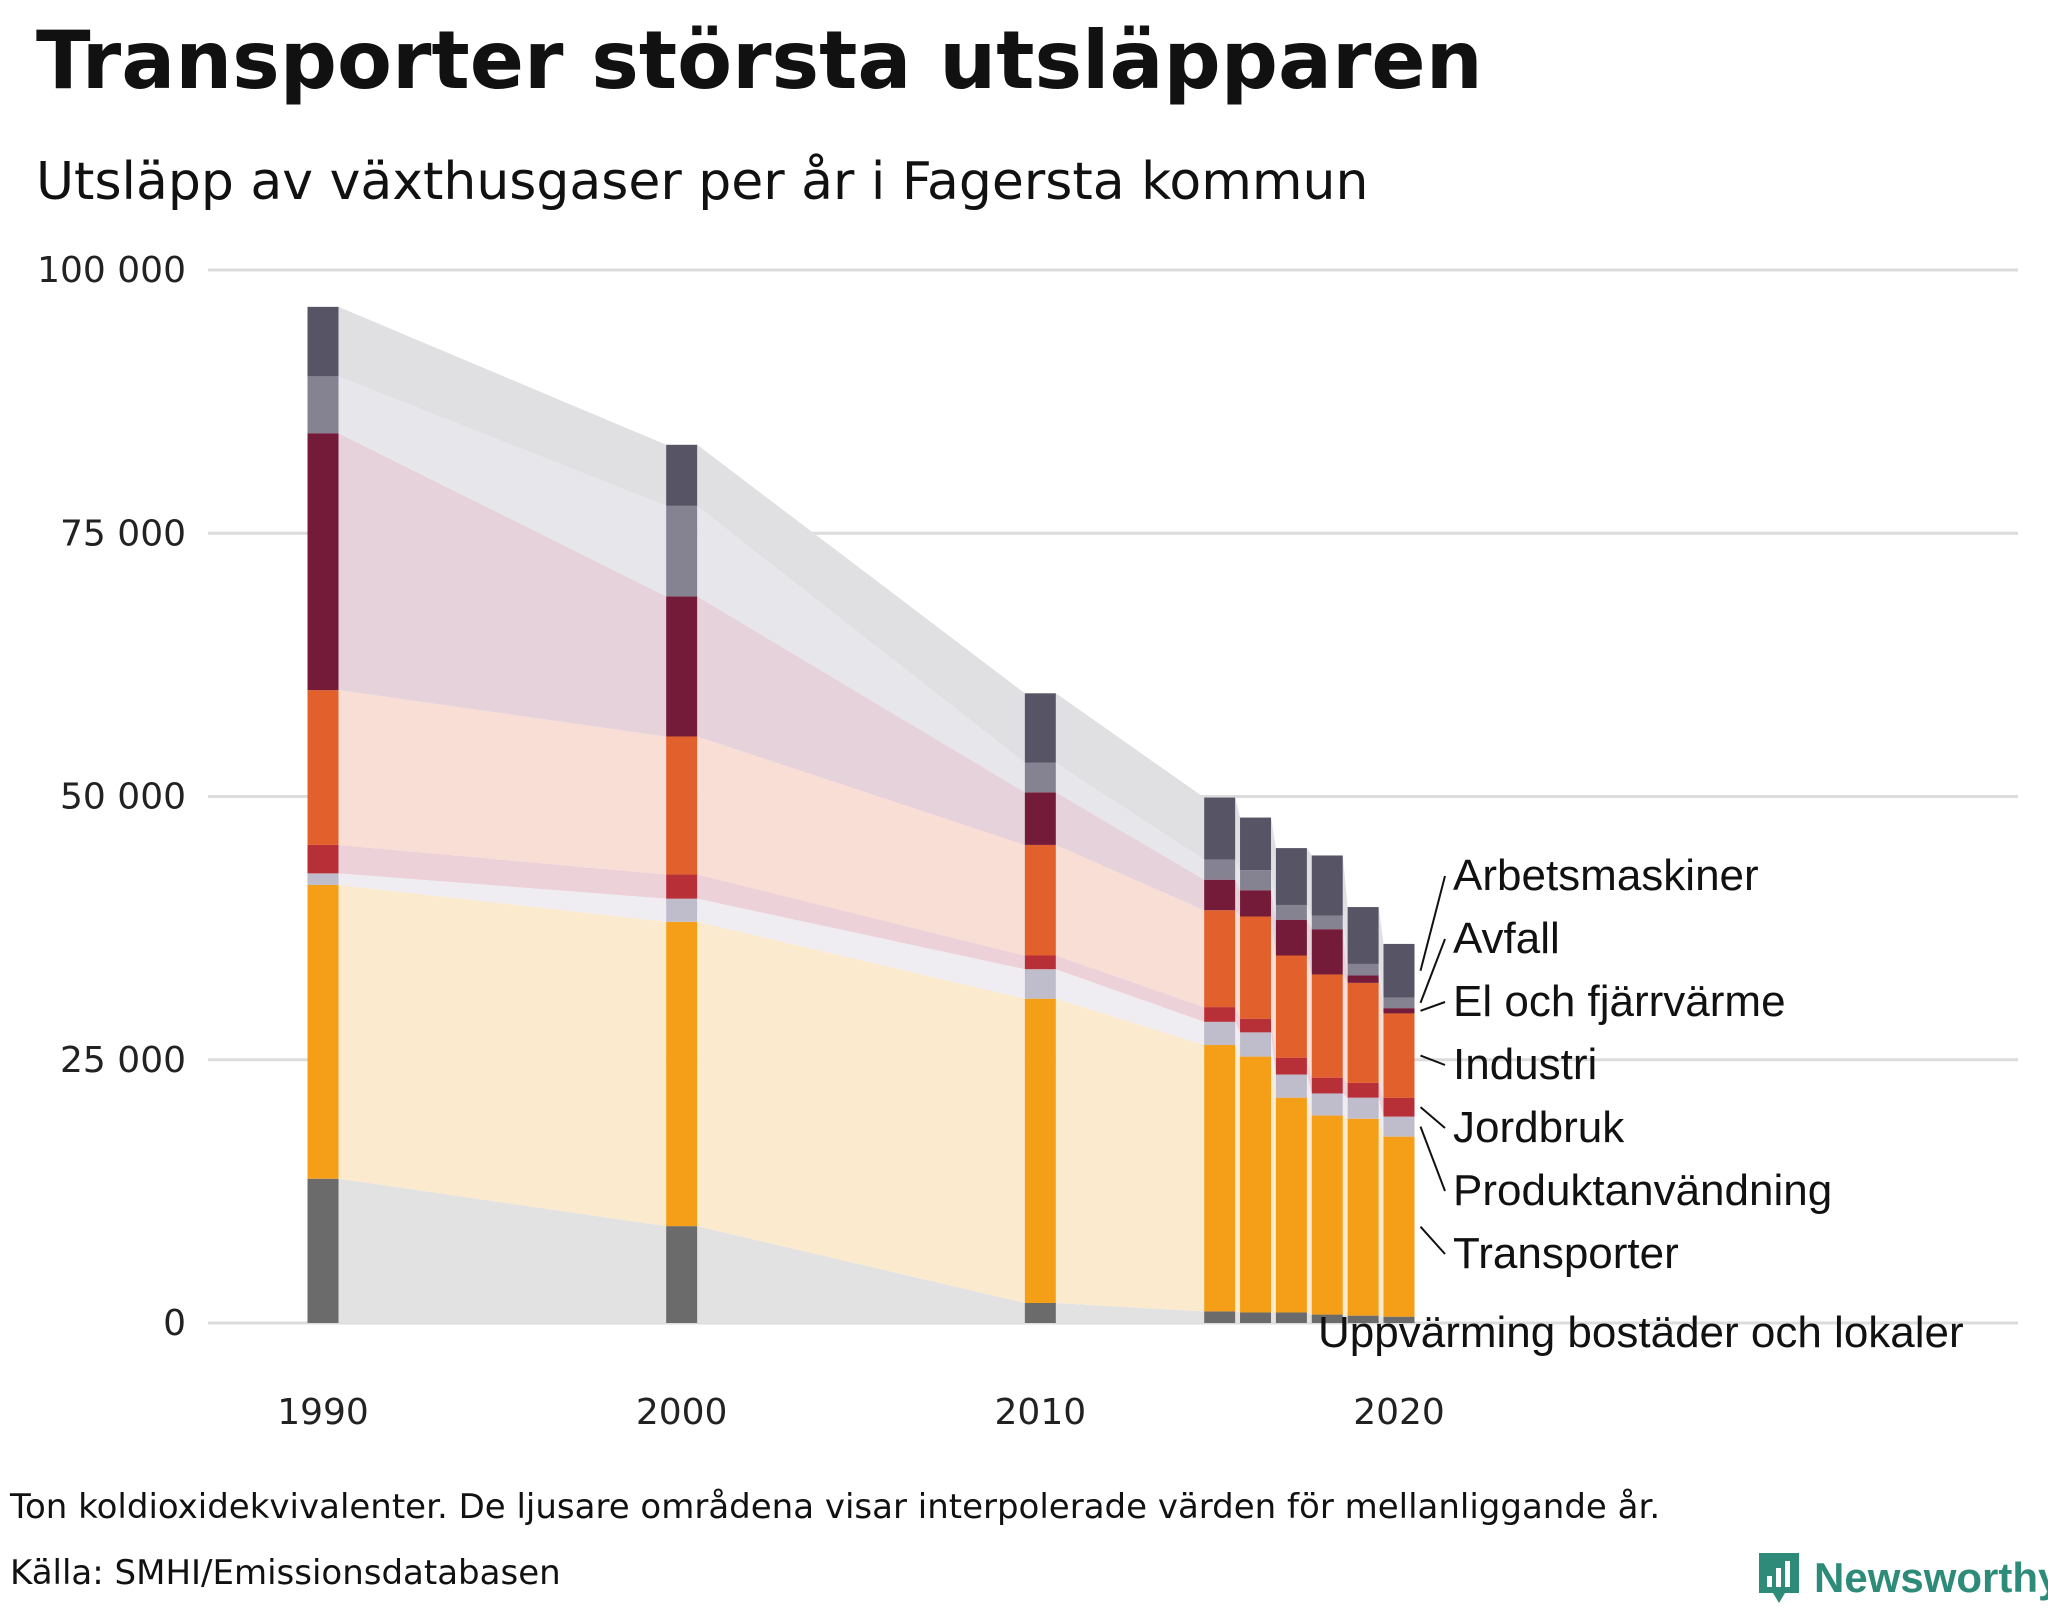 This screenshot has width=2048, height=1608. What do you see at coordinates (1256, 1184) in the screenshot?
I see `bar-2016-Transporter` at bounding box center [1256, 1184].